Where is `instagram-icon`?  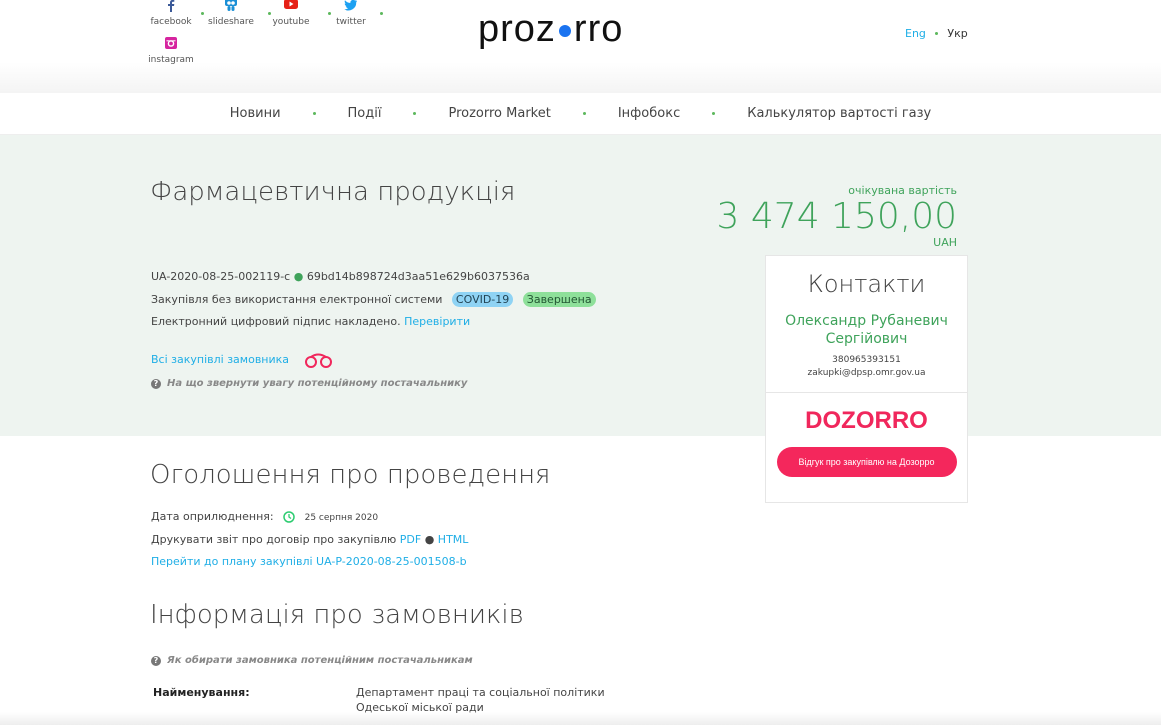
instagram-icon is located at coordinates (171, 43).